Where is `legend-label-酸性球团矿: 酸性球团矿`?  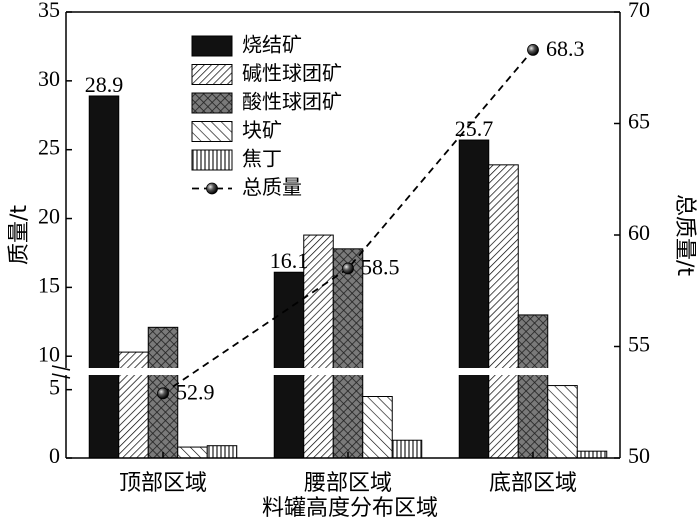
legend-label-酸性球团矿: 酸性球团矿 is located at coordinates (292, 102).